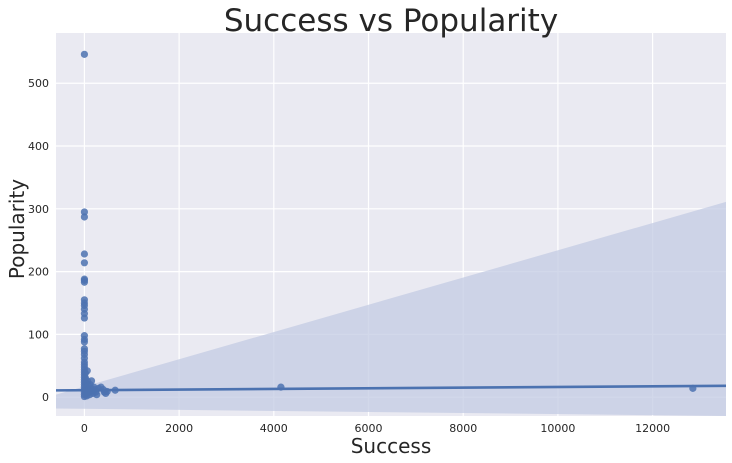 The height and width of the screenshot is (463, 732). What do you see at coordinates (391, 446) in the screenshot?
I see `x-axis-label: Success` at bounding box center [391, 446].